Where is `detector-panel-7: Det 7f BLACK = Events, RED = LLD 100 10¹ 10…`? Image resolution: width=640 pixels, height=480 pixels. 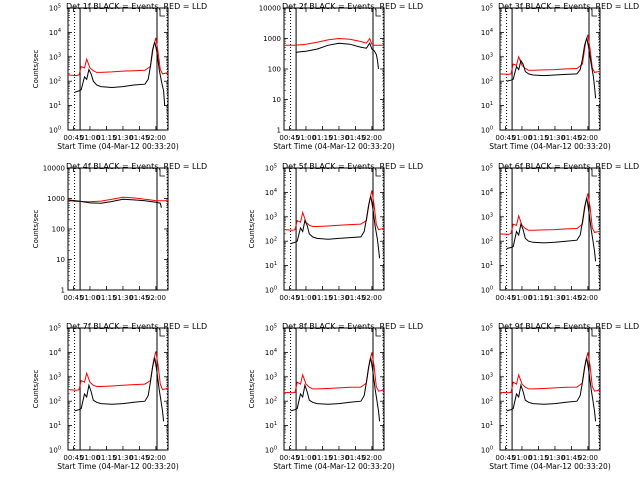
detector-panel-7: Det 7f BLACK = Events, RED = LLD 100 10¹ 10… is located at coordinates (119, 396).